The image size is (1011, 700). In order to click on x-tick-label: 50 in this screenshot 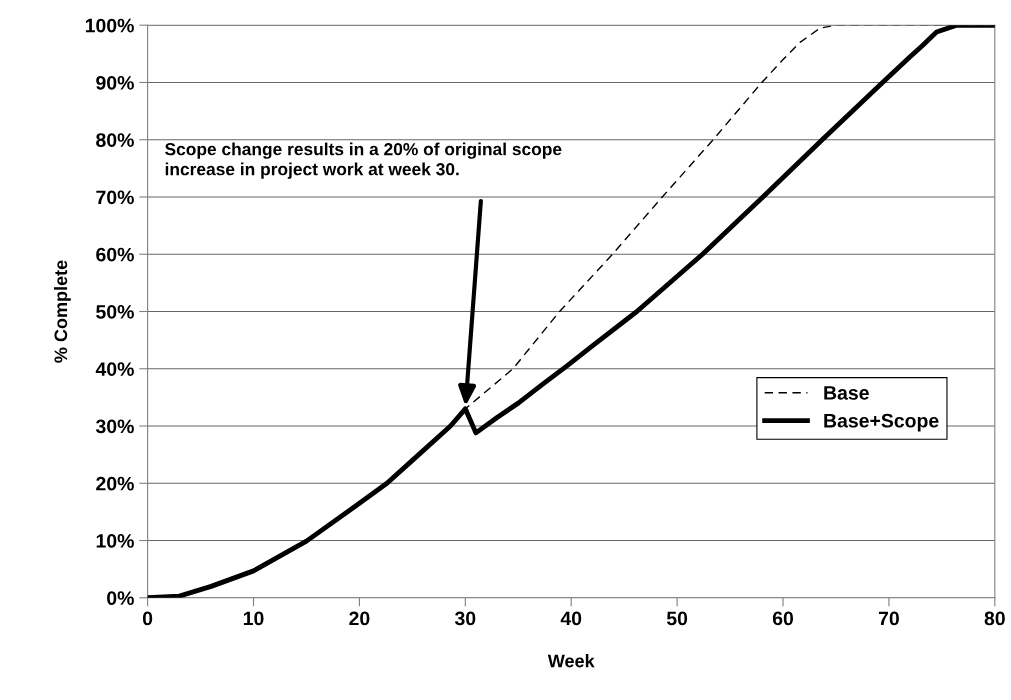, I will do `click(677, 618)`.